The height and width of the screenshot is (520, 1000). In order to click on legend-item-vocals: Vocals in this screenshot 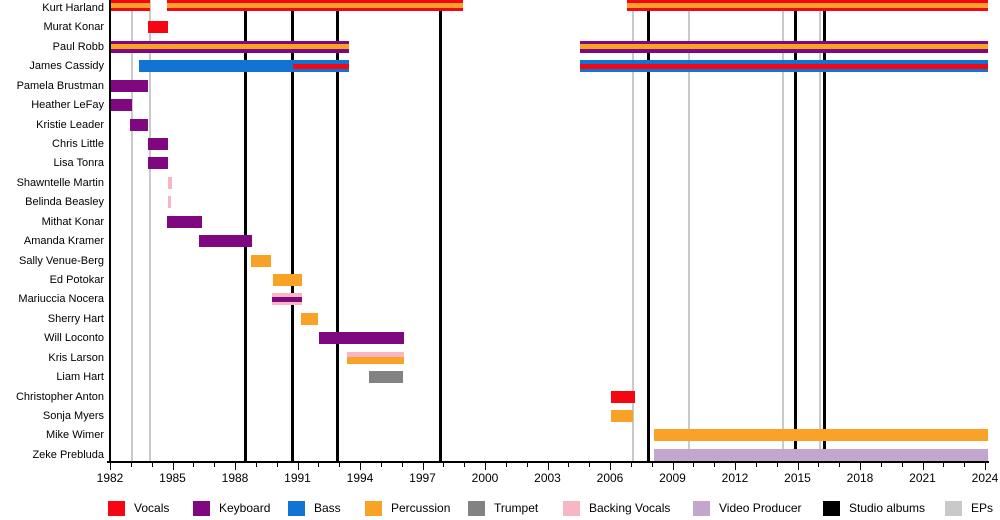, I will do `click(138, 508)`.